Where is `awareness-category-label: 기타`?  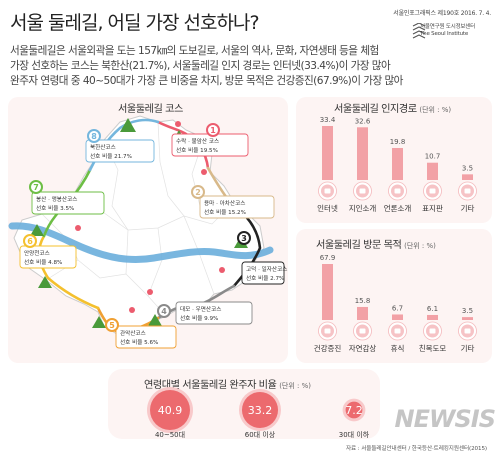
awareness-category-label: 기타 is located at coordinates (468, 208).